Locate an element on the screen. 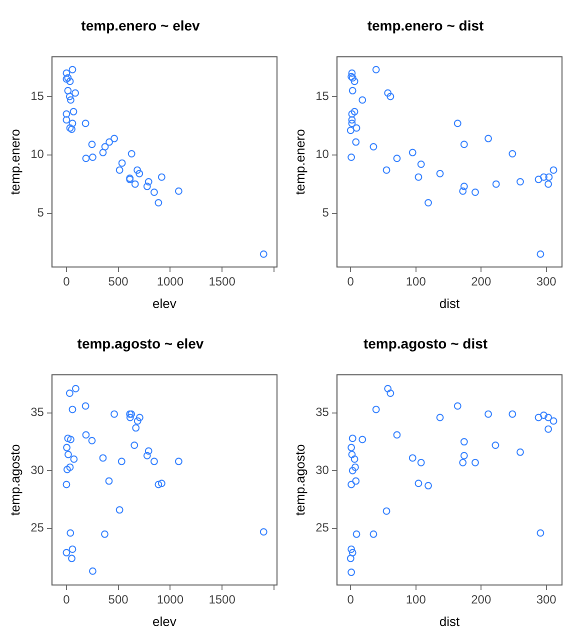 The image size is (571, 637). y-tick-label: 25 is located at coordinates (323, 527).